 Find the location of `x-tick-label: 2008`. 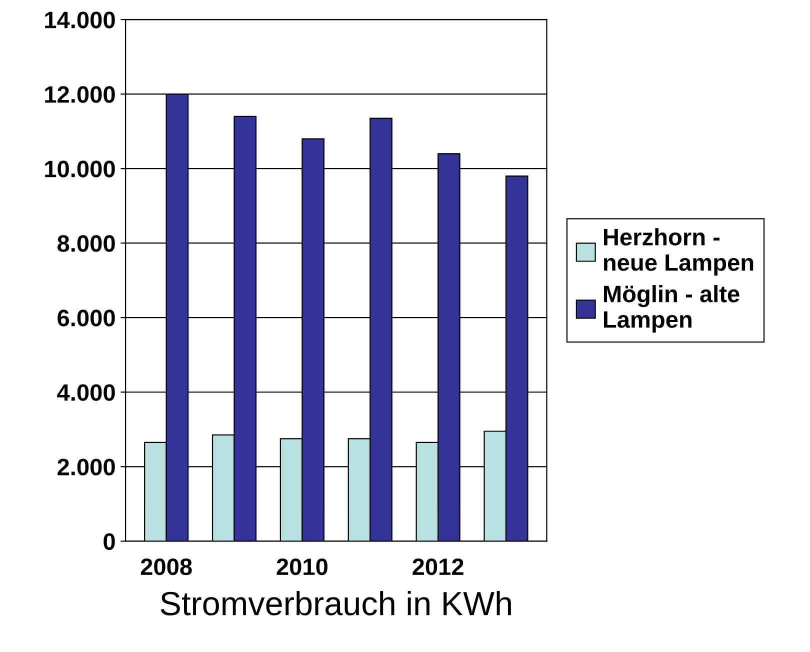

x-tick-label: 2008 is located at coordinates (166, 567).